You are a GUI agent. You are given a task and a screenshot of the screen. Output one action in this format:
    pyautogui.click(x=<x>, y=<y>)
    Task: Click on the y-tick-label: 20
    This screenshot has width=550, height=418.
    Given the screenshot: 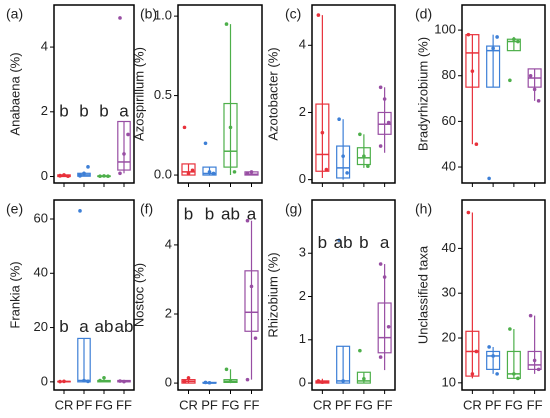 What is the action you would take?
    pyautogui.click(x=41, y=326)
    